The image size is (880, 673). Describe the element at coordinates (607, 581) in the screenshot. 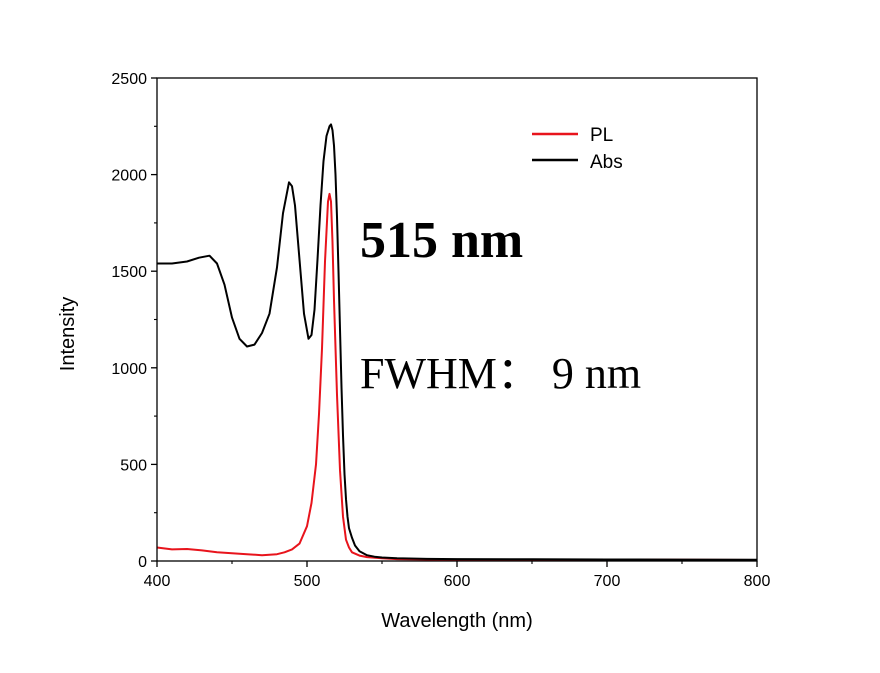

I see `x-tick-label: 700` at that location.